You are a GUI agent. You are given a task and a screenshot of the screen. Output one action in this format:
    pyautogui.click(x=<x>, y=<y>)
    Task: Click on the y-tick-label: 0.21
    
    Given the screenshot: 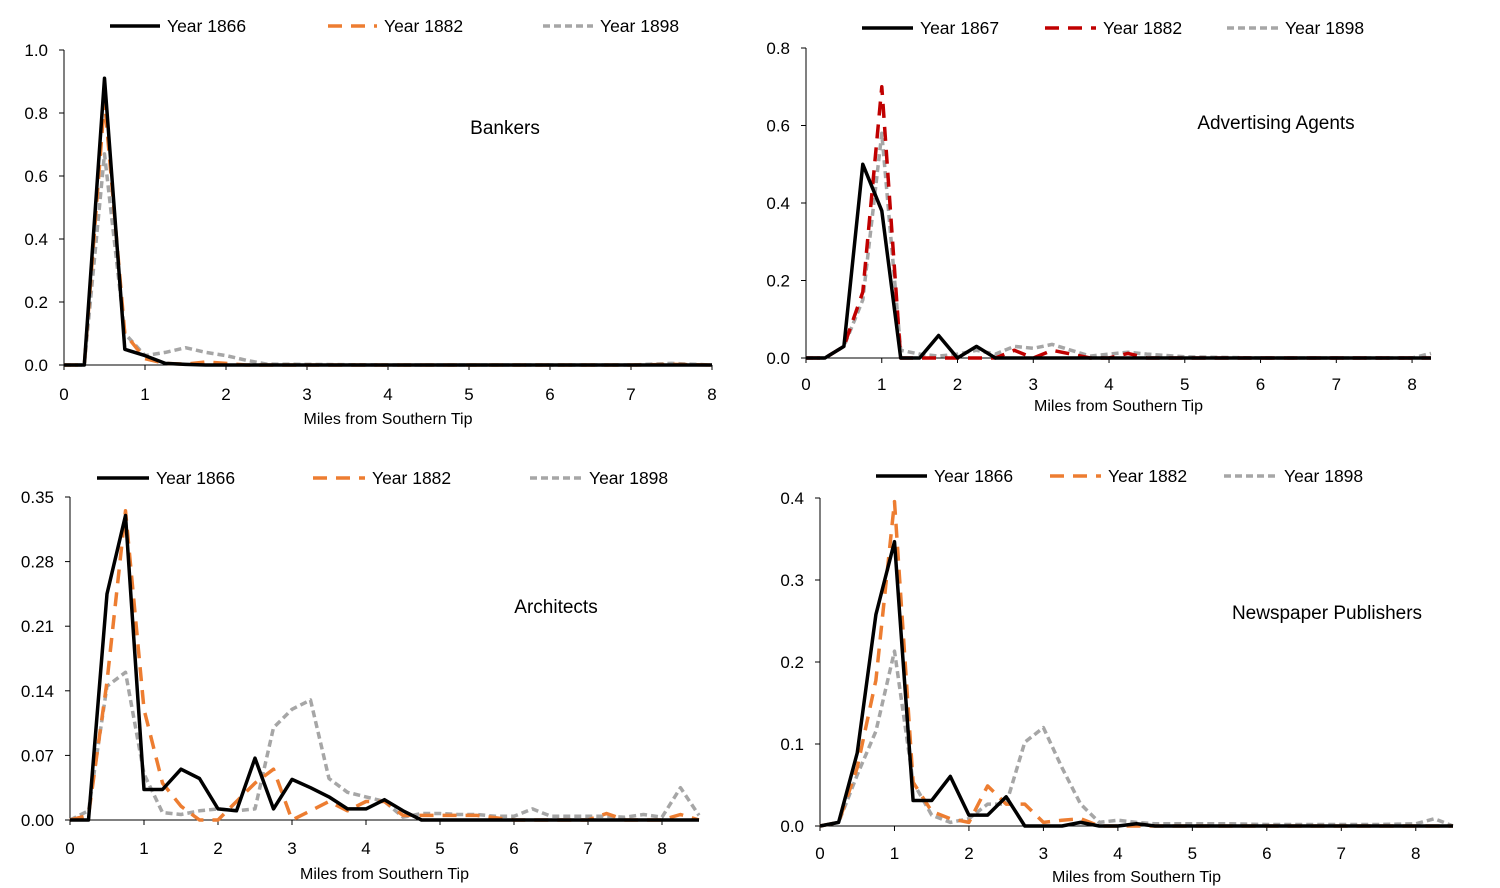 What is the action you would take?
    pyautogui.click(x=37, y=626)
    